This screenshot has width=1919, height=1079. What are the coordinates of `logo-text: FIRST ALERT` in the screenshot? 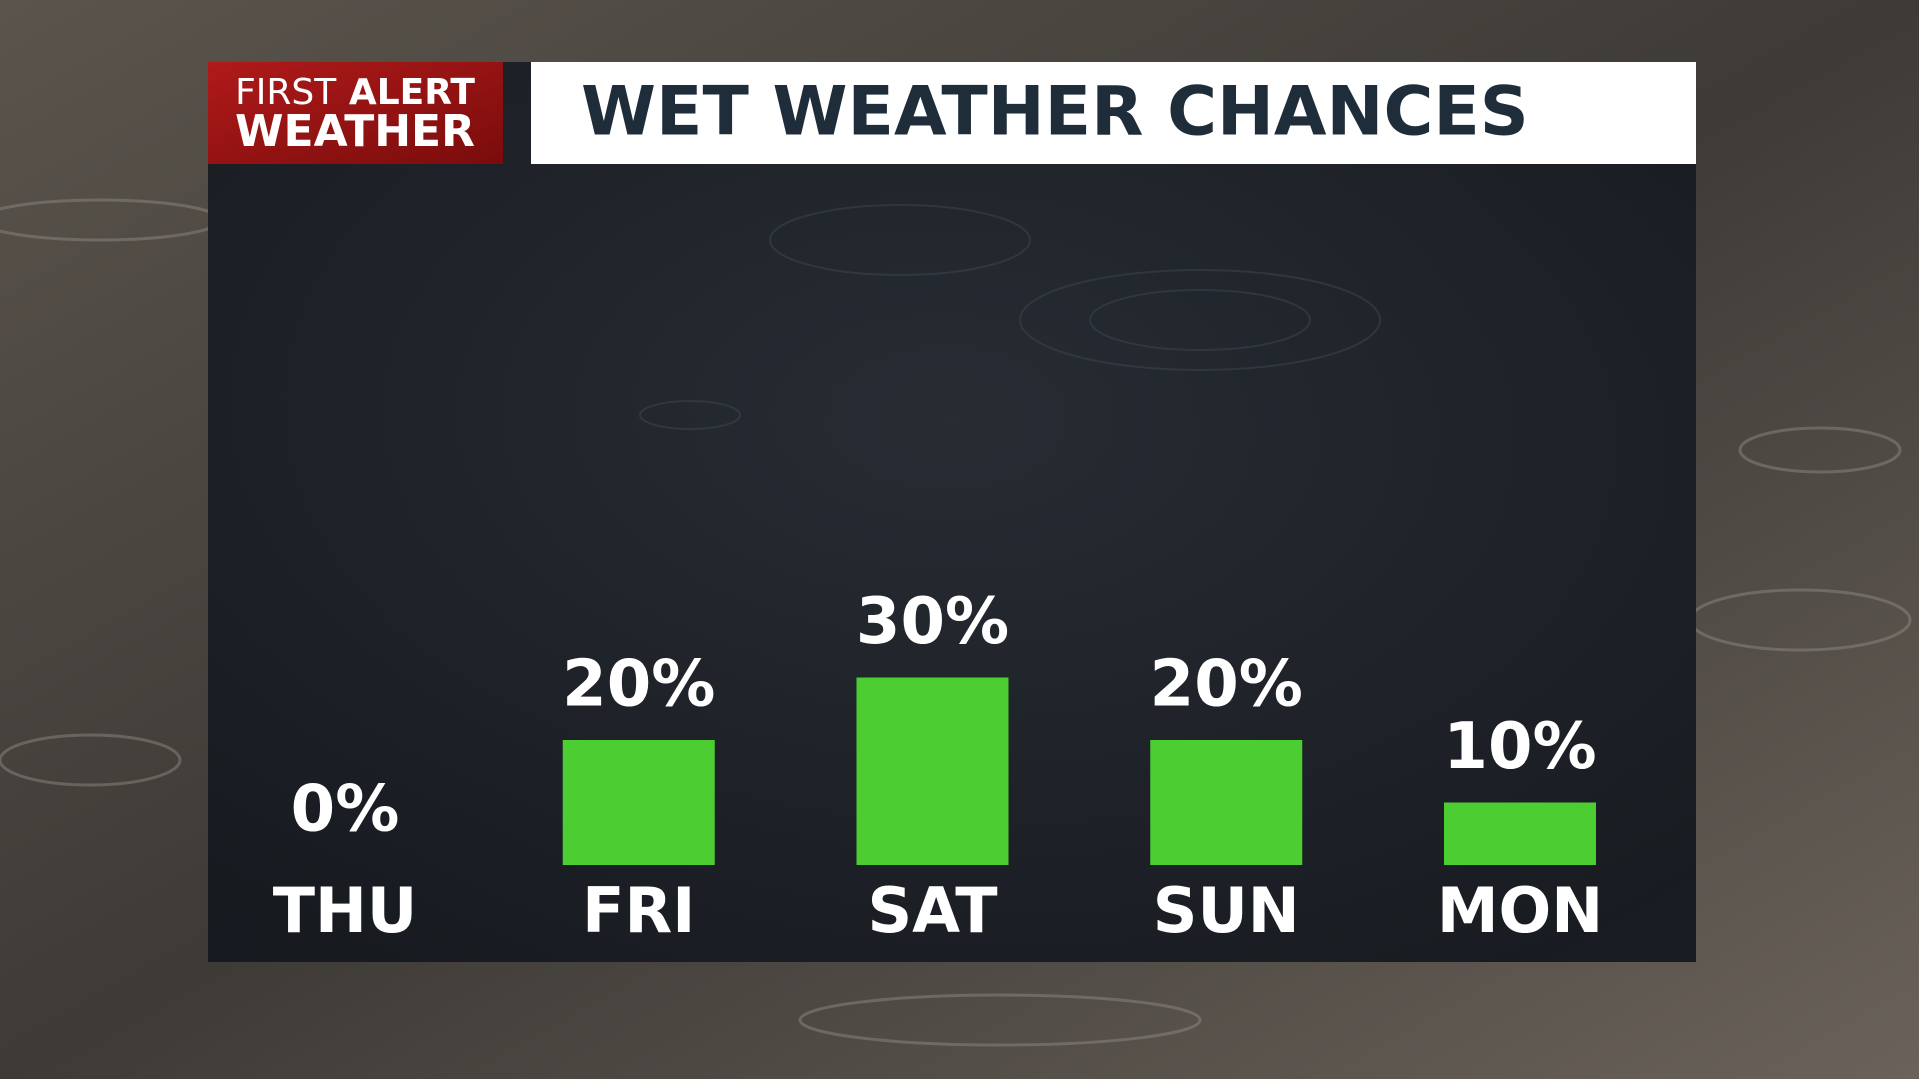 It's located at (355, 92).